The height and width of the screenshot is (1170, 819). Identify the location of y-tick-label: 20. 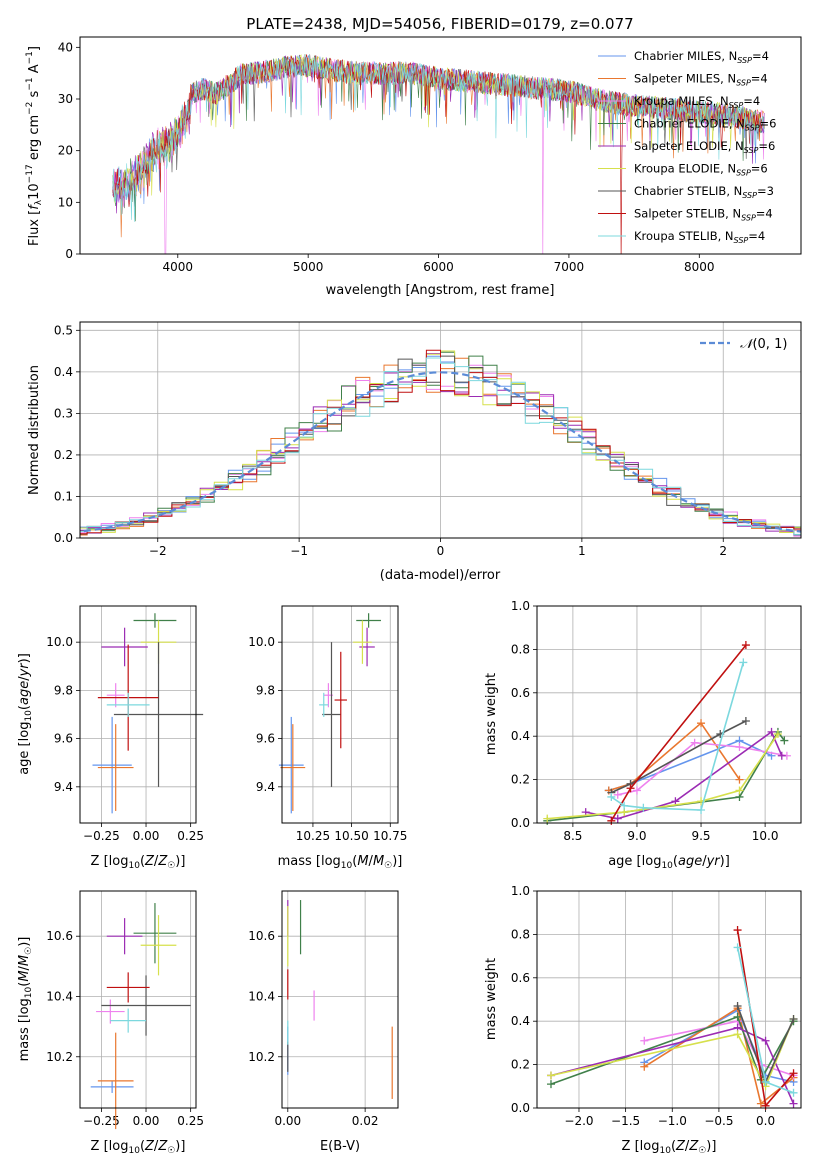
(65, 151).